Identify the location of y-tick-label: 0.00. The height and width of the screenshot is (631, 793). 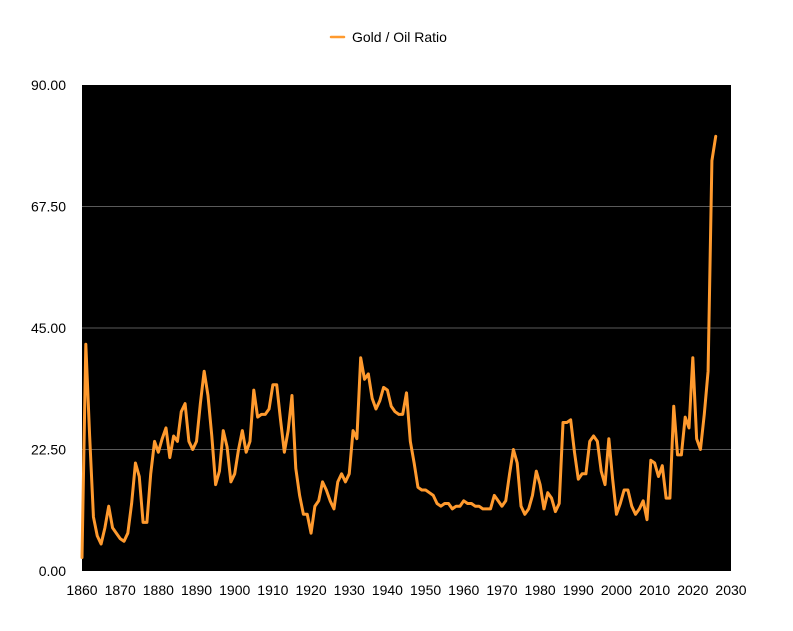
(52, 571).